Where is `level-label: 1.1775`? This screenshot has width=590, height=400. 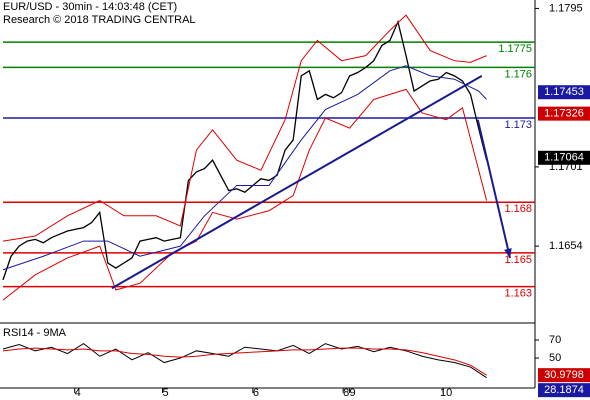
level-label: 1.1775 is located at coordinates (515, 49).